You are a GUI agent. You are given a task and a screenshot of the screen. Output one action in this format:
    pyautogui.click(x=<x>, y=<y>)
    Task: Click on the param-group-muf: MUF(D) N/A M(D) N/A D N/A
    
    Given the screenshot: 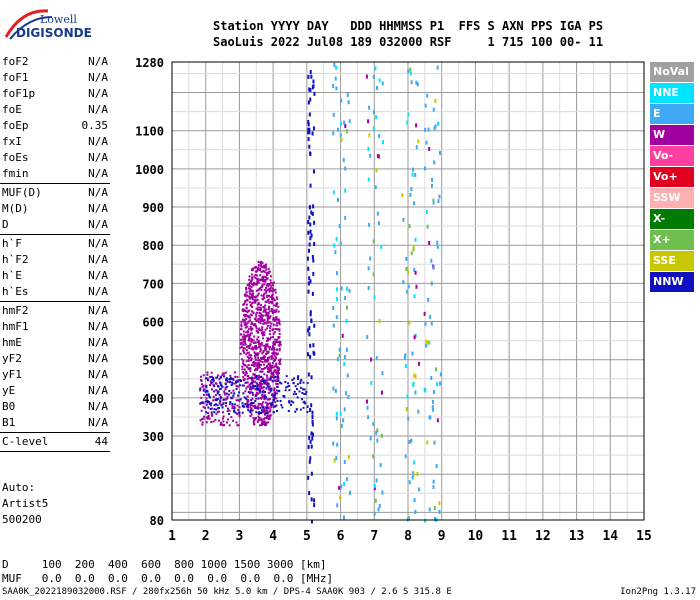 What is the action you would take?
    pyautogui.click(x=55, y=209)
    